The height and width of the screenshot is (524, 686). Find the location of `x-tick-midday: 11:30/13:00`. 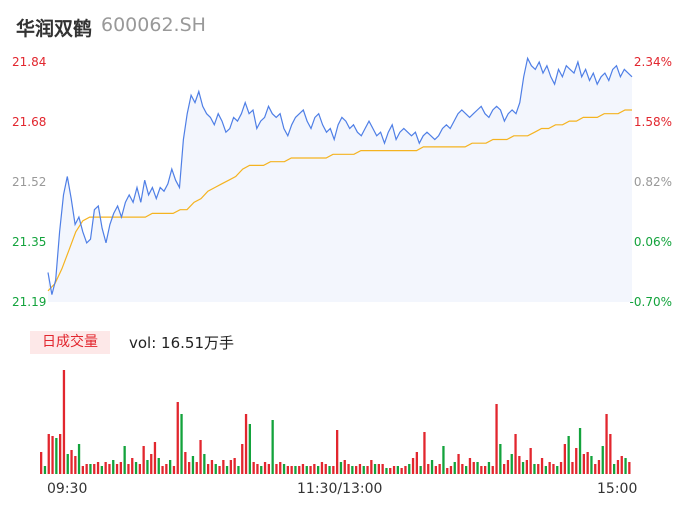

x-tick-midday: 11:30/13:00 is located at coordinates (340, 489).